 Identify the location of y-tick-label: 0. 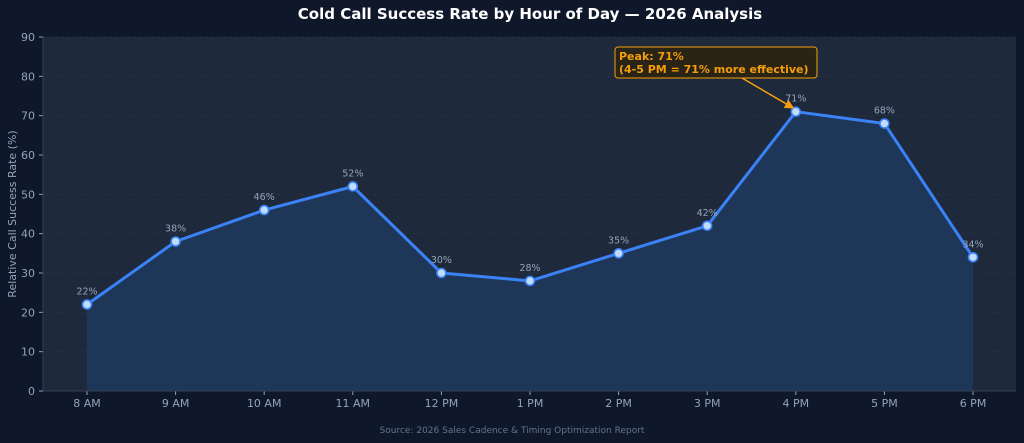
(31, 391).